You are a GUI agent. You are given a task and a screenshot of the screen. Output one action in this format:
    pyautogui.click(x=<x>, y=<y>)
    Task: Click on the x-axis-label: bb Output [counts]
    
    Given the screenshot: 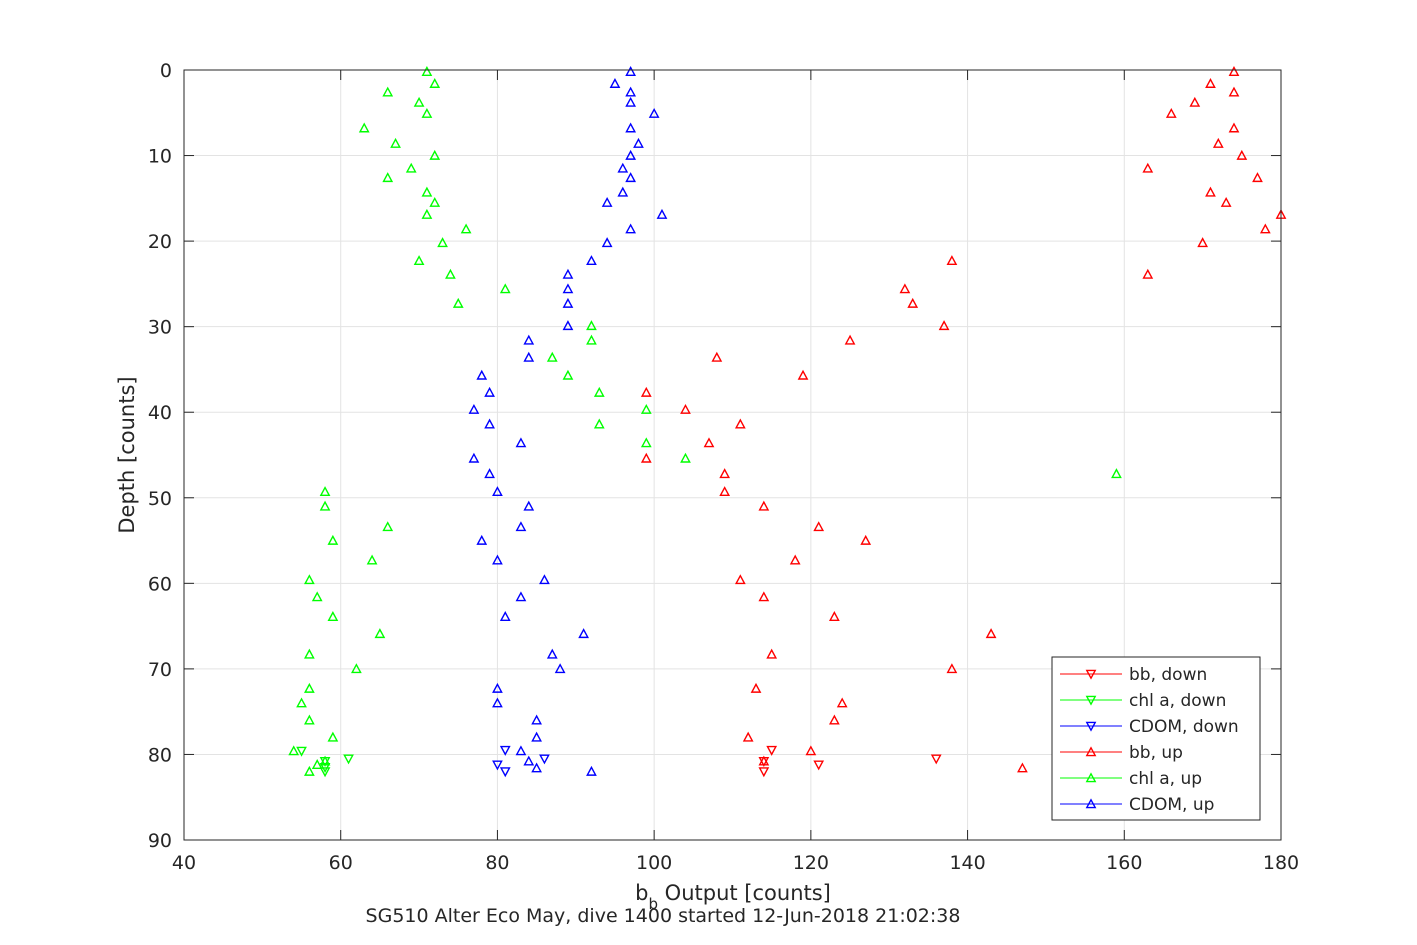 What is the action you would take?
    pyautogui.click(x=733, y=897)
    